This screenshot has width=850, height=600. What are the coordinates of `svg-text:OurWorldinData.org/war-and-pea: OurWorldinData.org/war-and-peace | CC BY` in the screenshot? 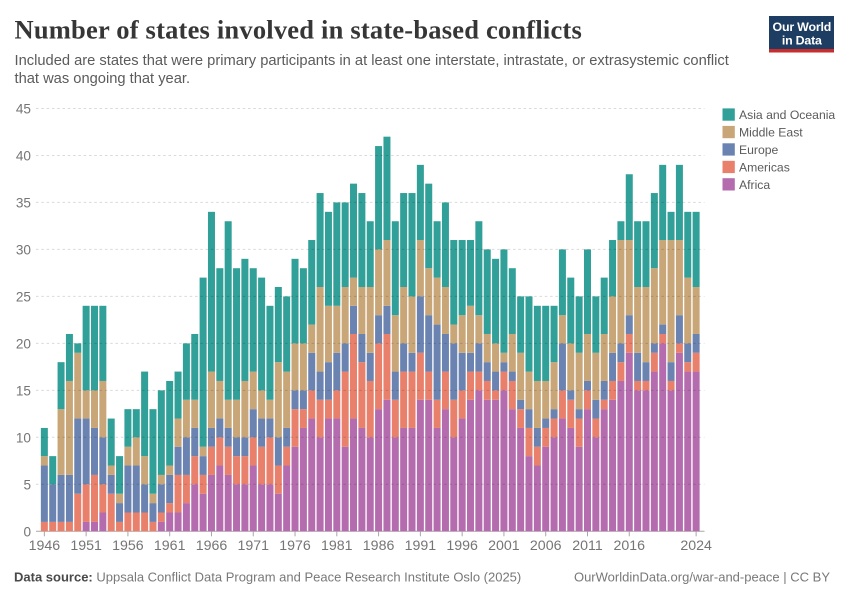 It's located at (702, 577).